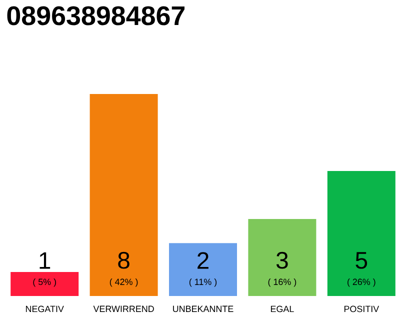  Describe the element at coordinates (362, 309) in the screenshot. I see `x-tick-label: POSITIV` at that location.